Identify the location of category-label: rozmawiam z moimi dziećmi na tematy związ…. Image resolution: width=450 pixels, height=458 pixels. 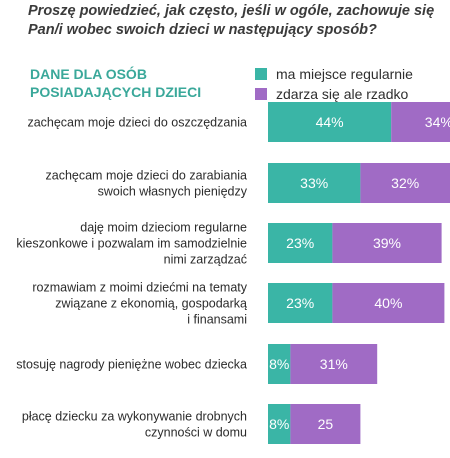
(139, 304).